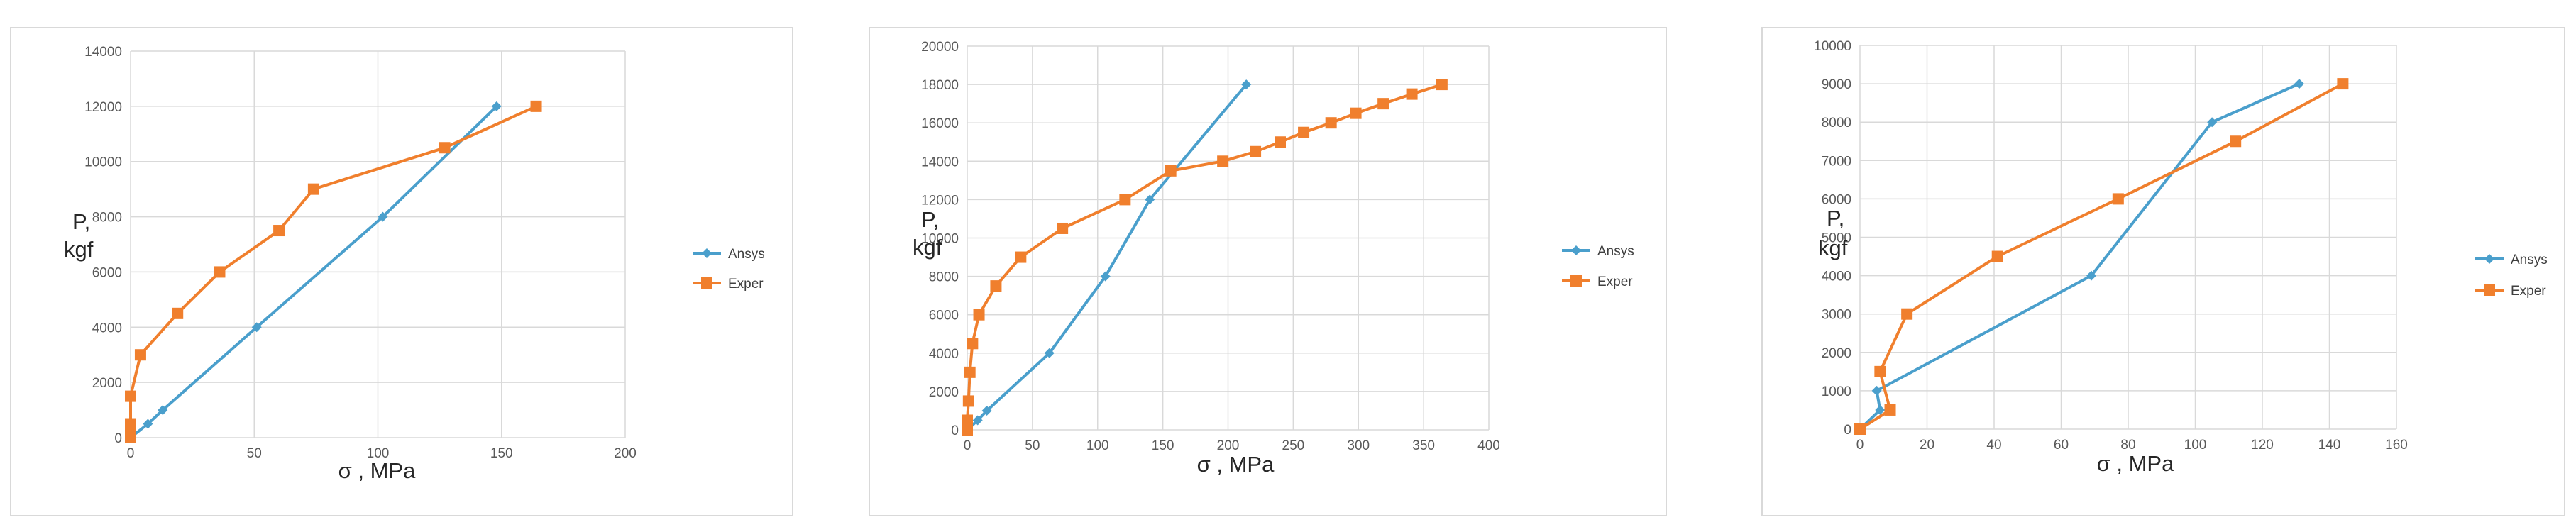 The width and height of the screenshot is (2576, 532). I want to click on chart-2-series-exper, so click(1205, 257).